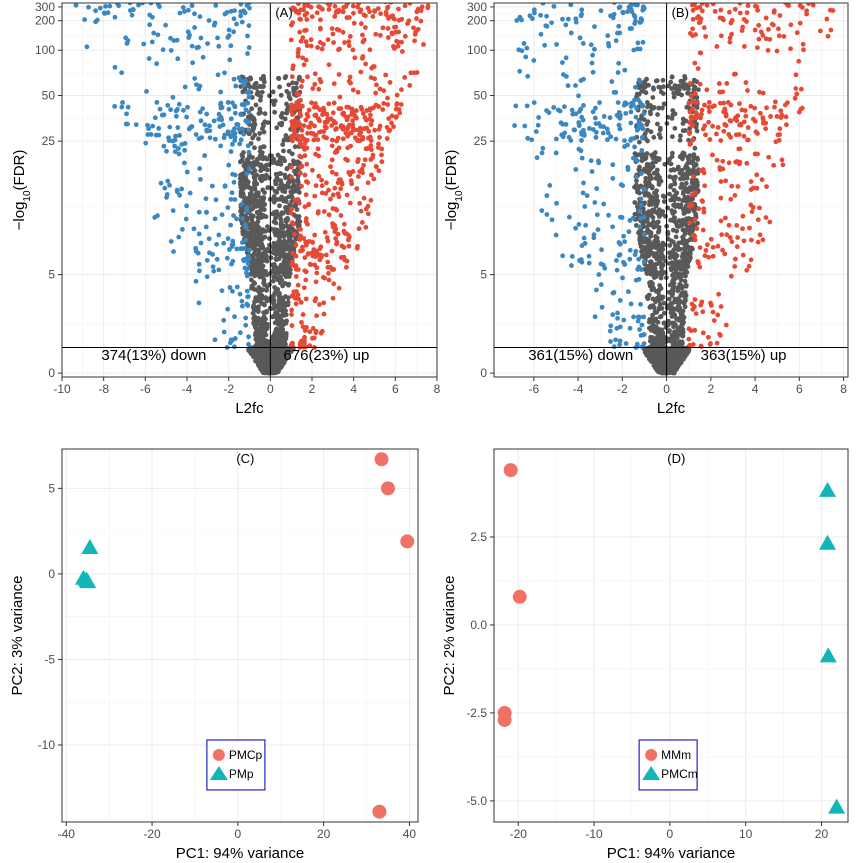 The image size is (856, 863). Describe the element at coordinates (62, 389) in the screenshot. I see `x-tick-label: -10` at that location.